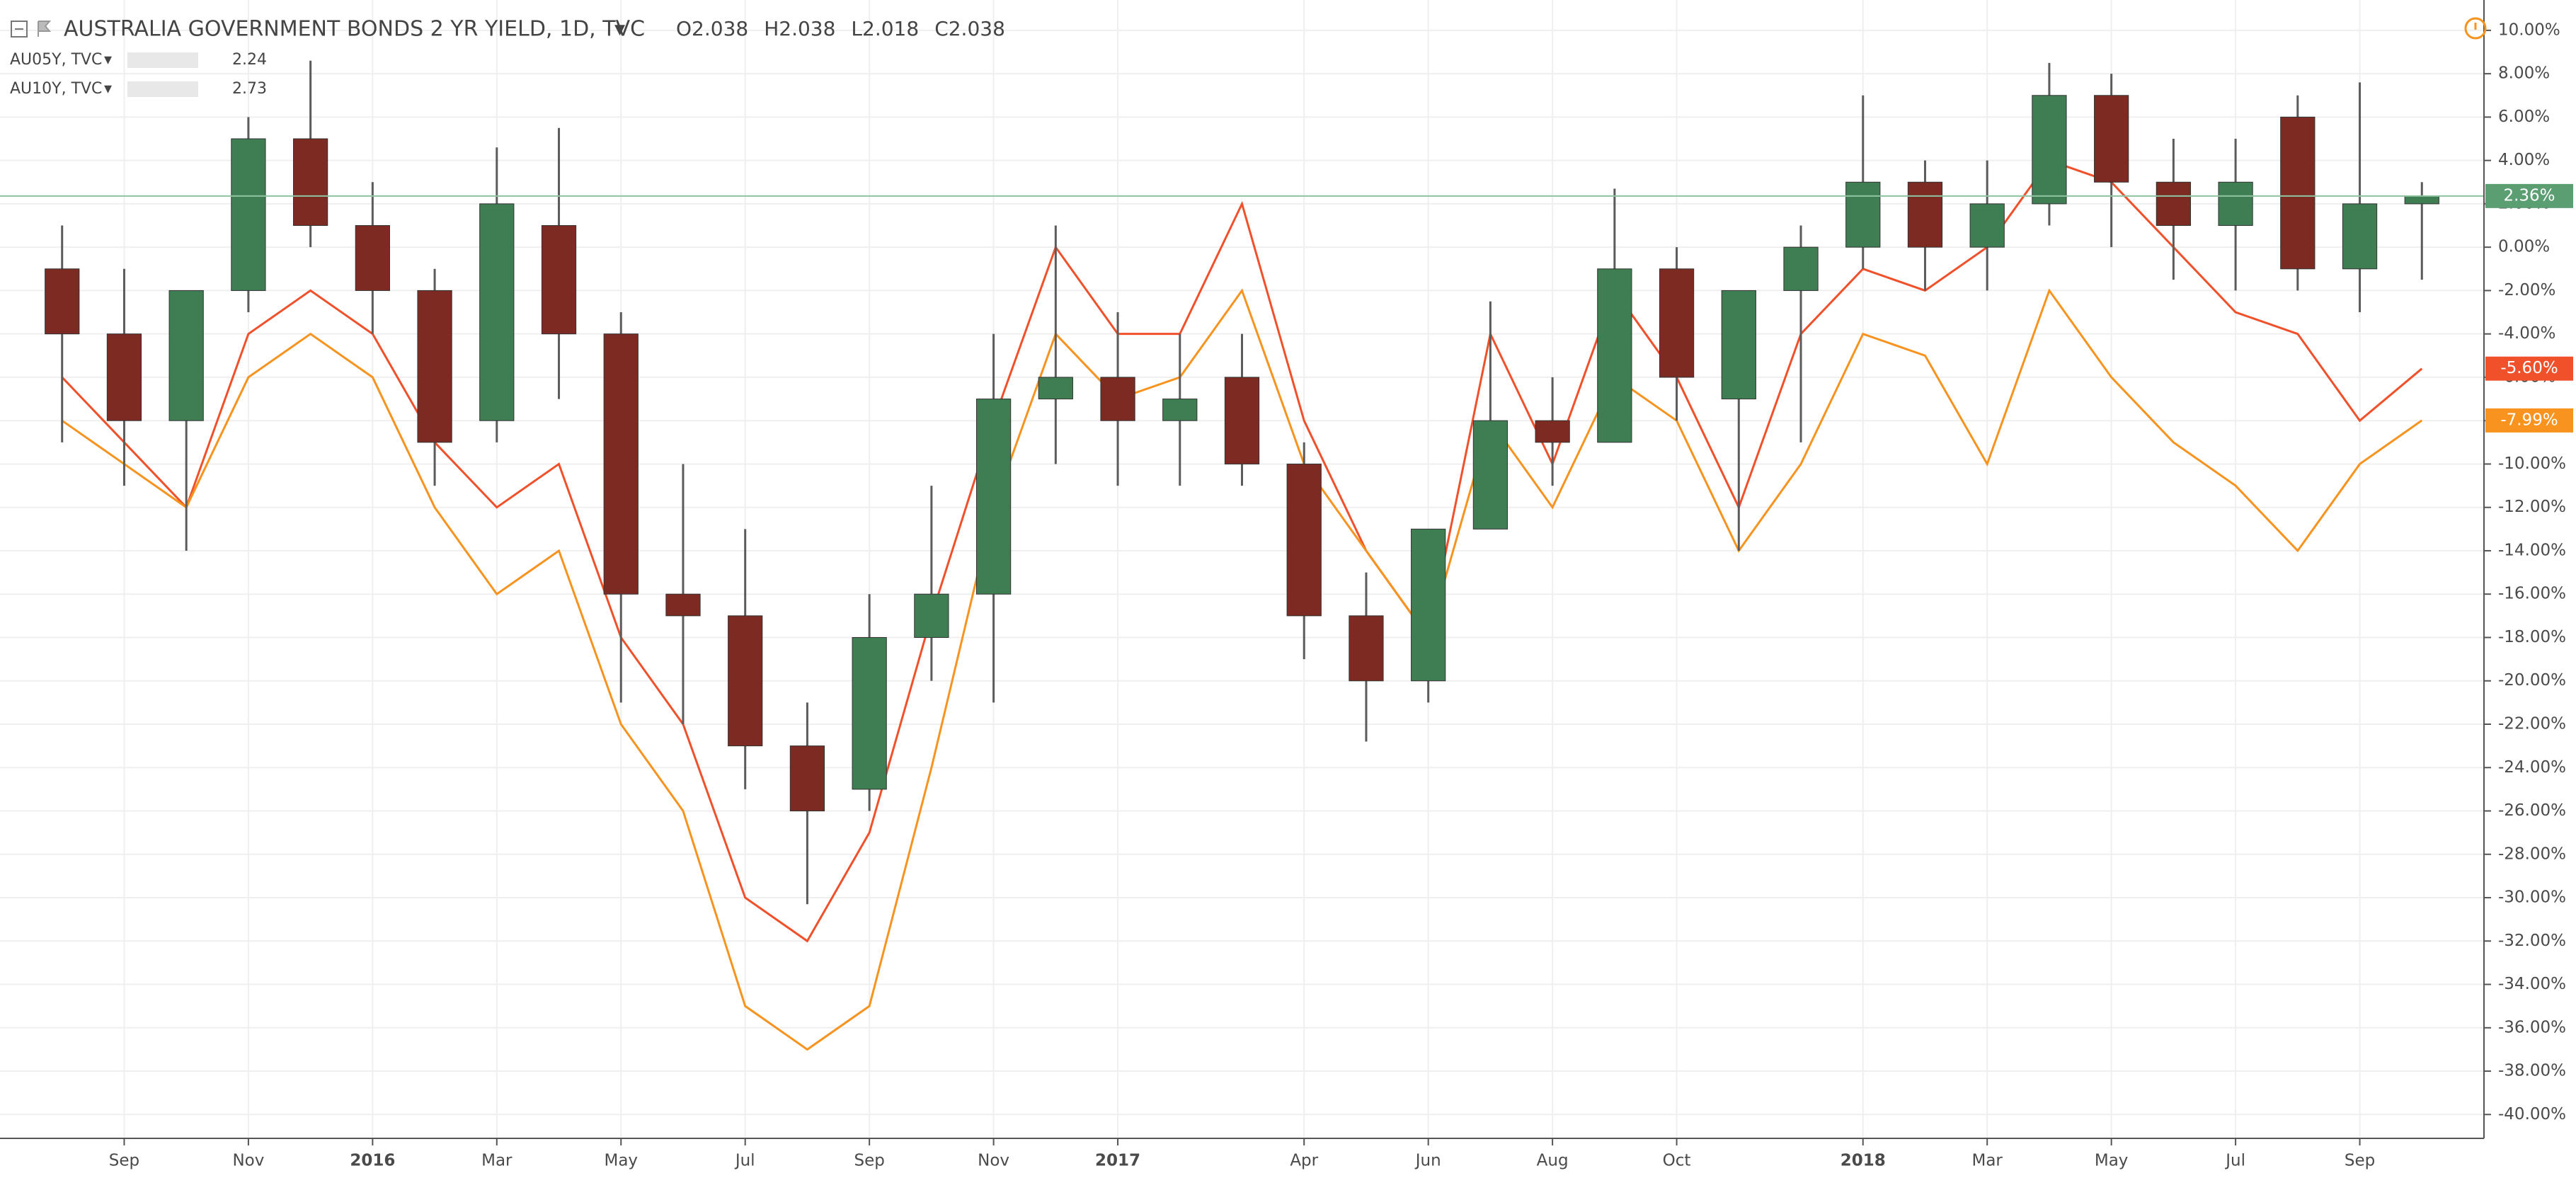  What do you see at coordinates (2532, 594) in the screenshot?
I see `y-tick-label: -16.00%` at bounding box center [2532, 594].